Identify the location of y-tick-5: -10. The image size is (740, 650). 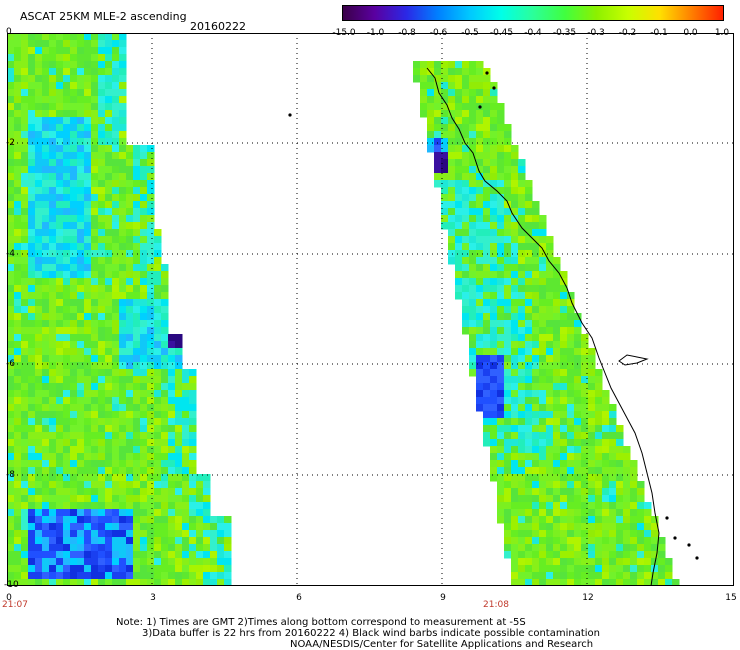
(11, 585).